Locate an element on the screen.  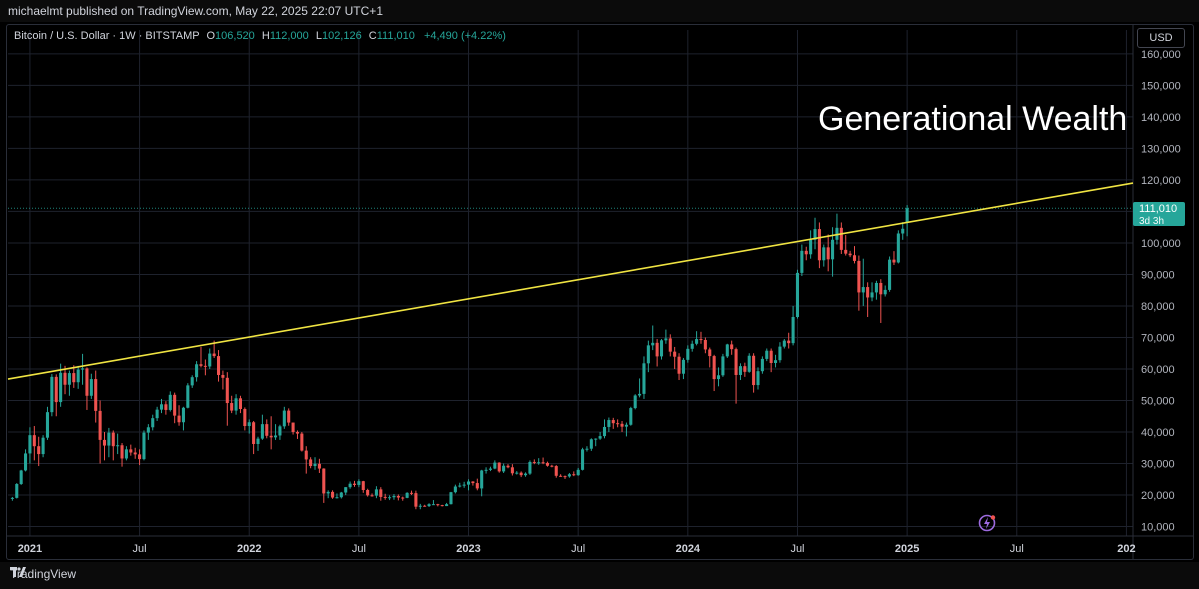
lightning-icon is located at coordinates (987, 523).